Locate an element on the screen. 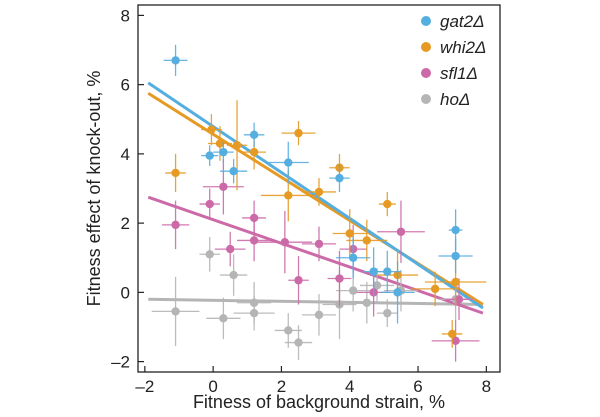 Image resolution: width=600 pixels, height=417 pixels. x-tick-label: 0 is located at coordinates (212, 386).